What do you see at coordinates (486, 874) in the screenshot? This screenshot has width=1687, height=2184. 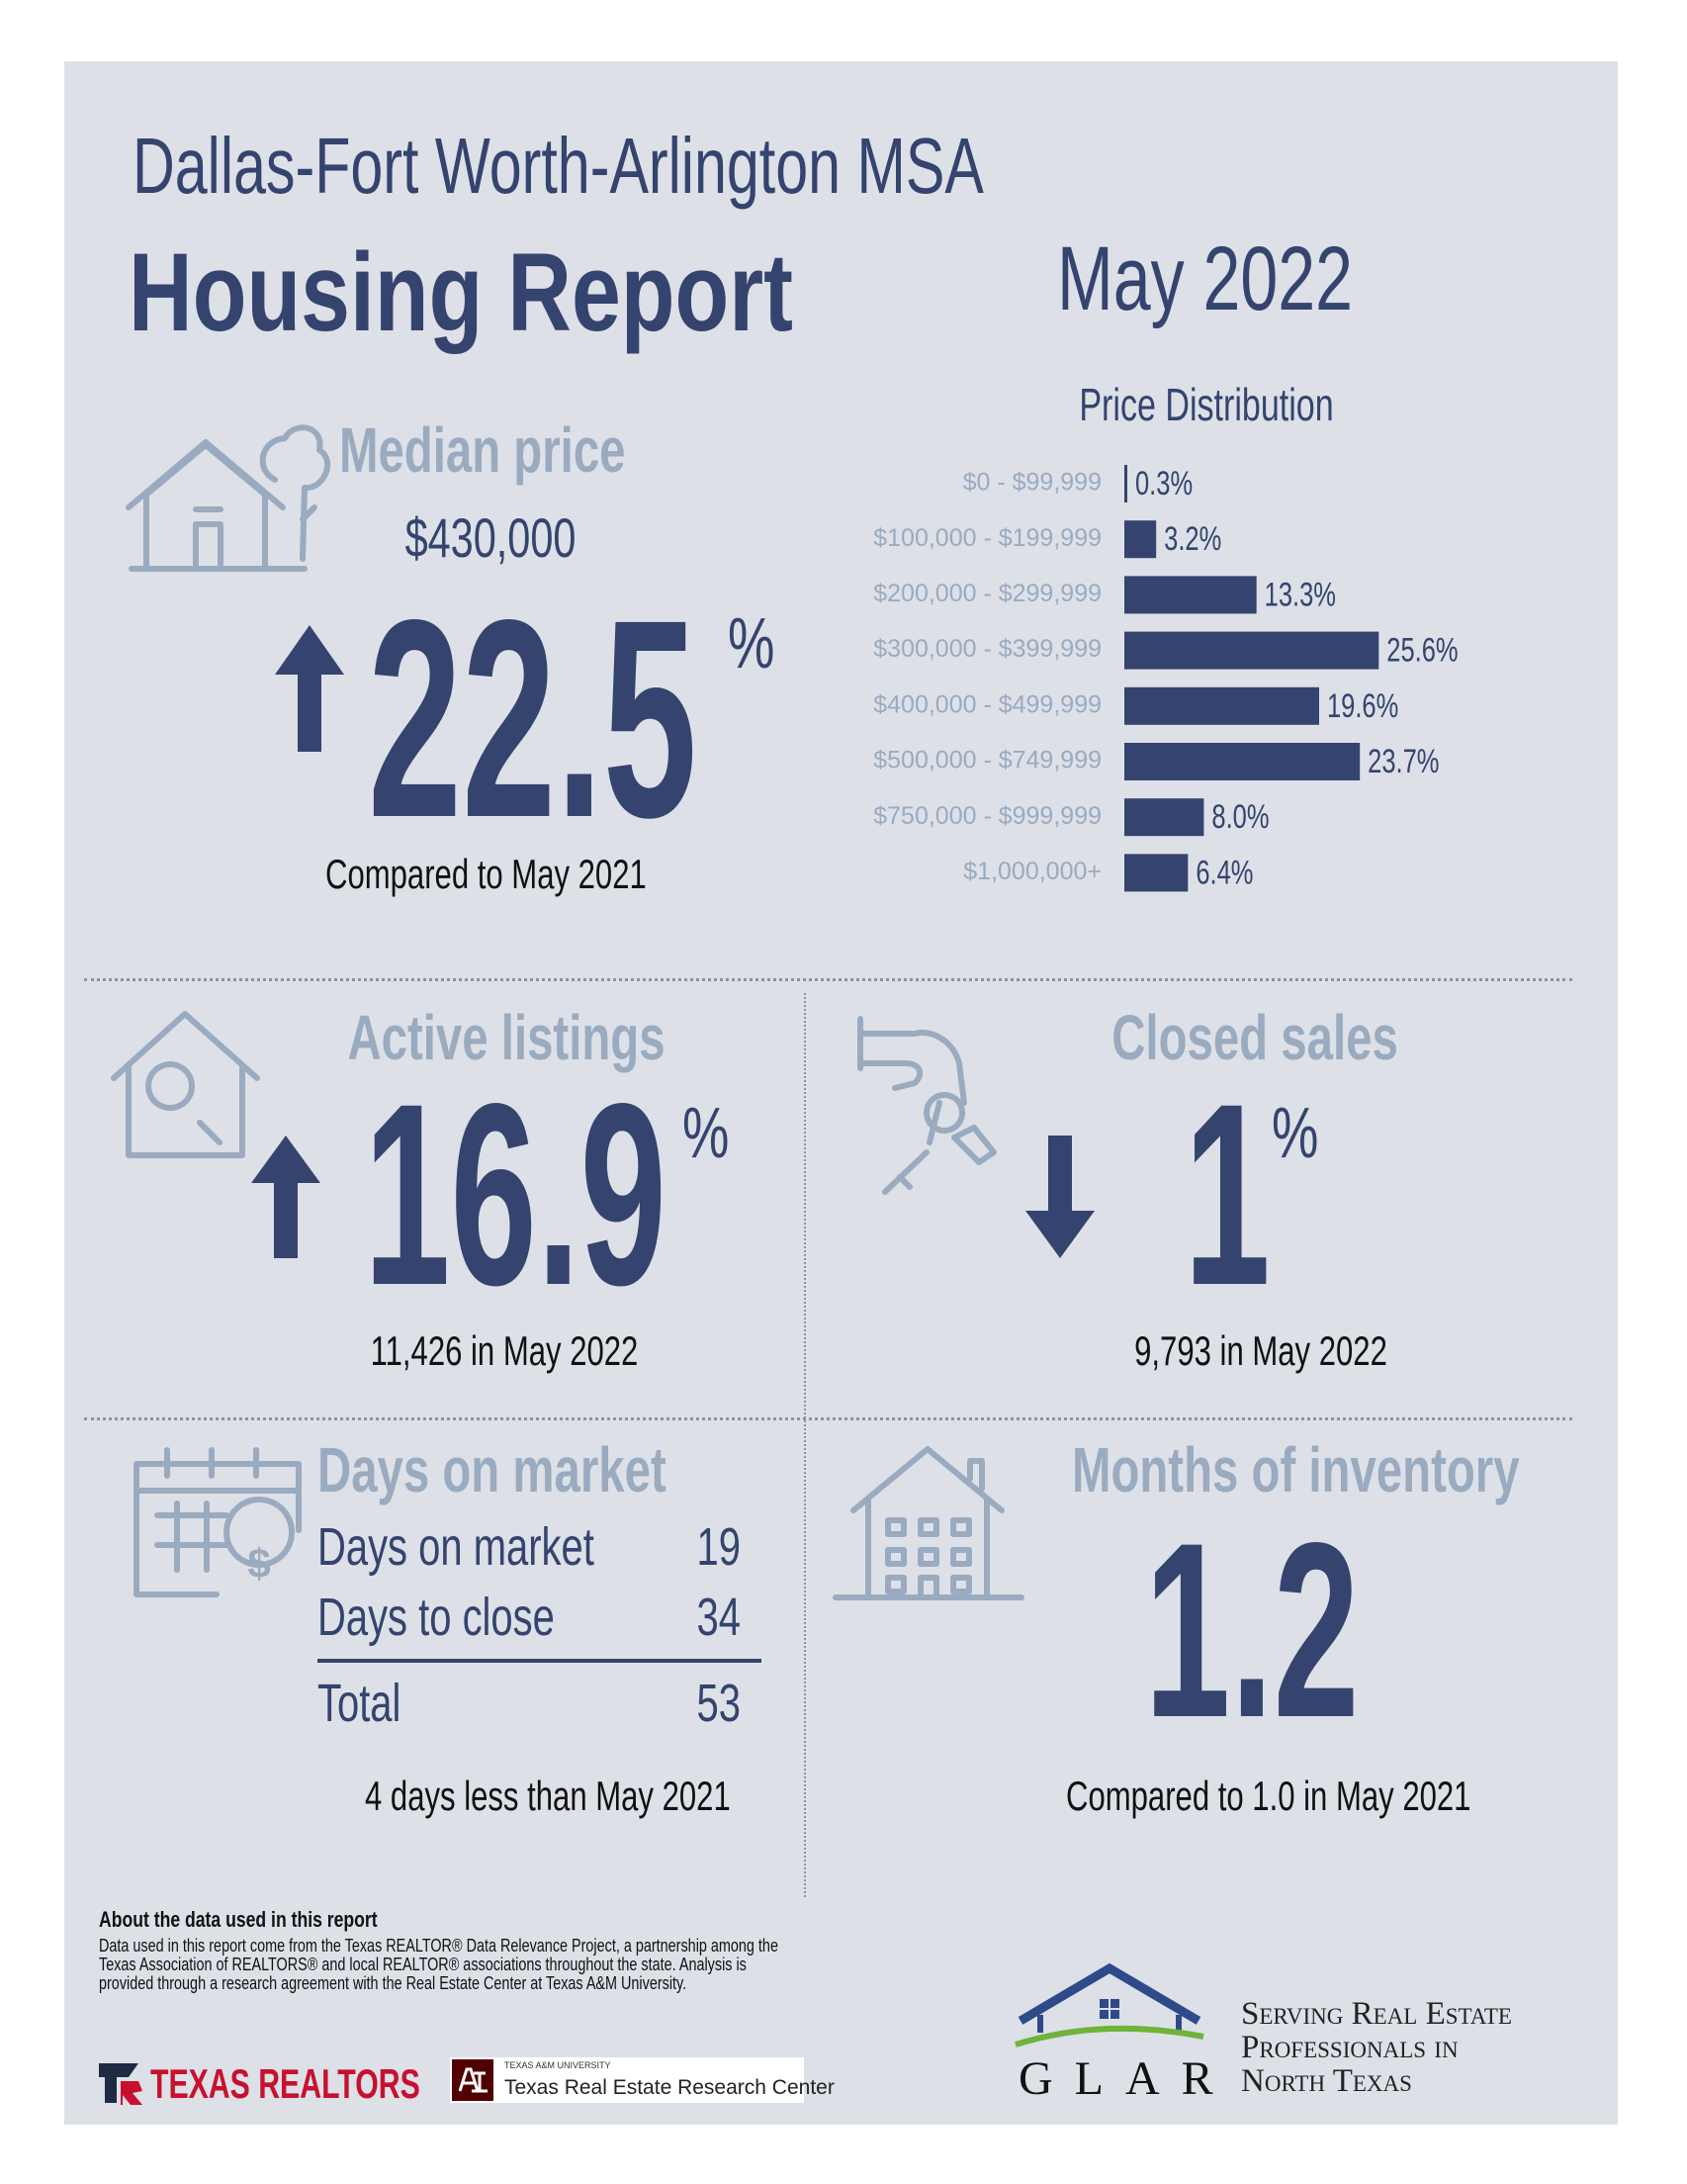 I see `median-price-note: Compared to May 2021` at bounding box center [486, 874].